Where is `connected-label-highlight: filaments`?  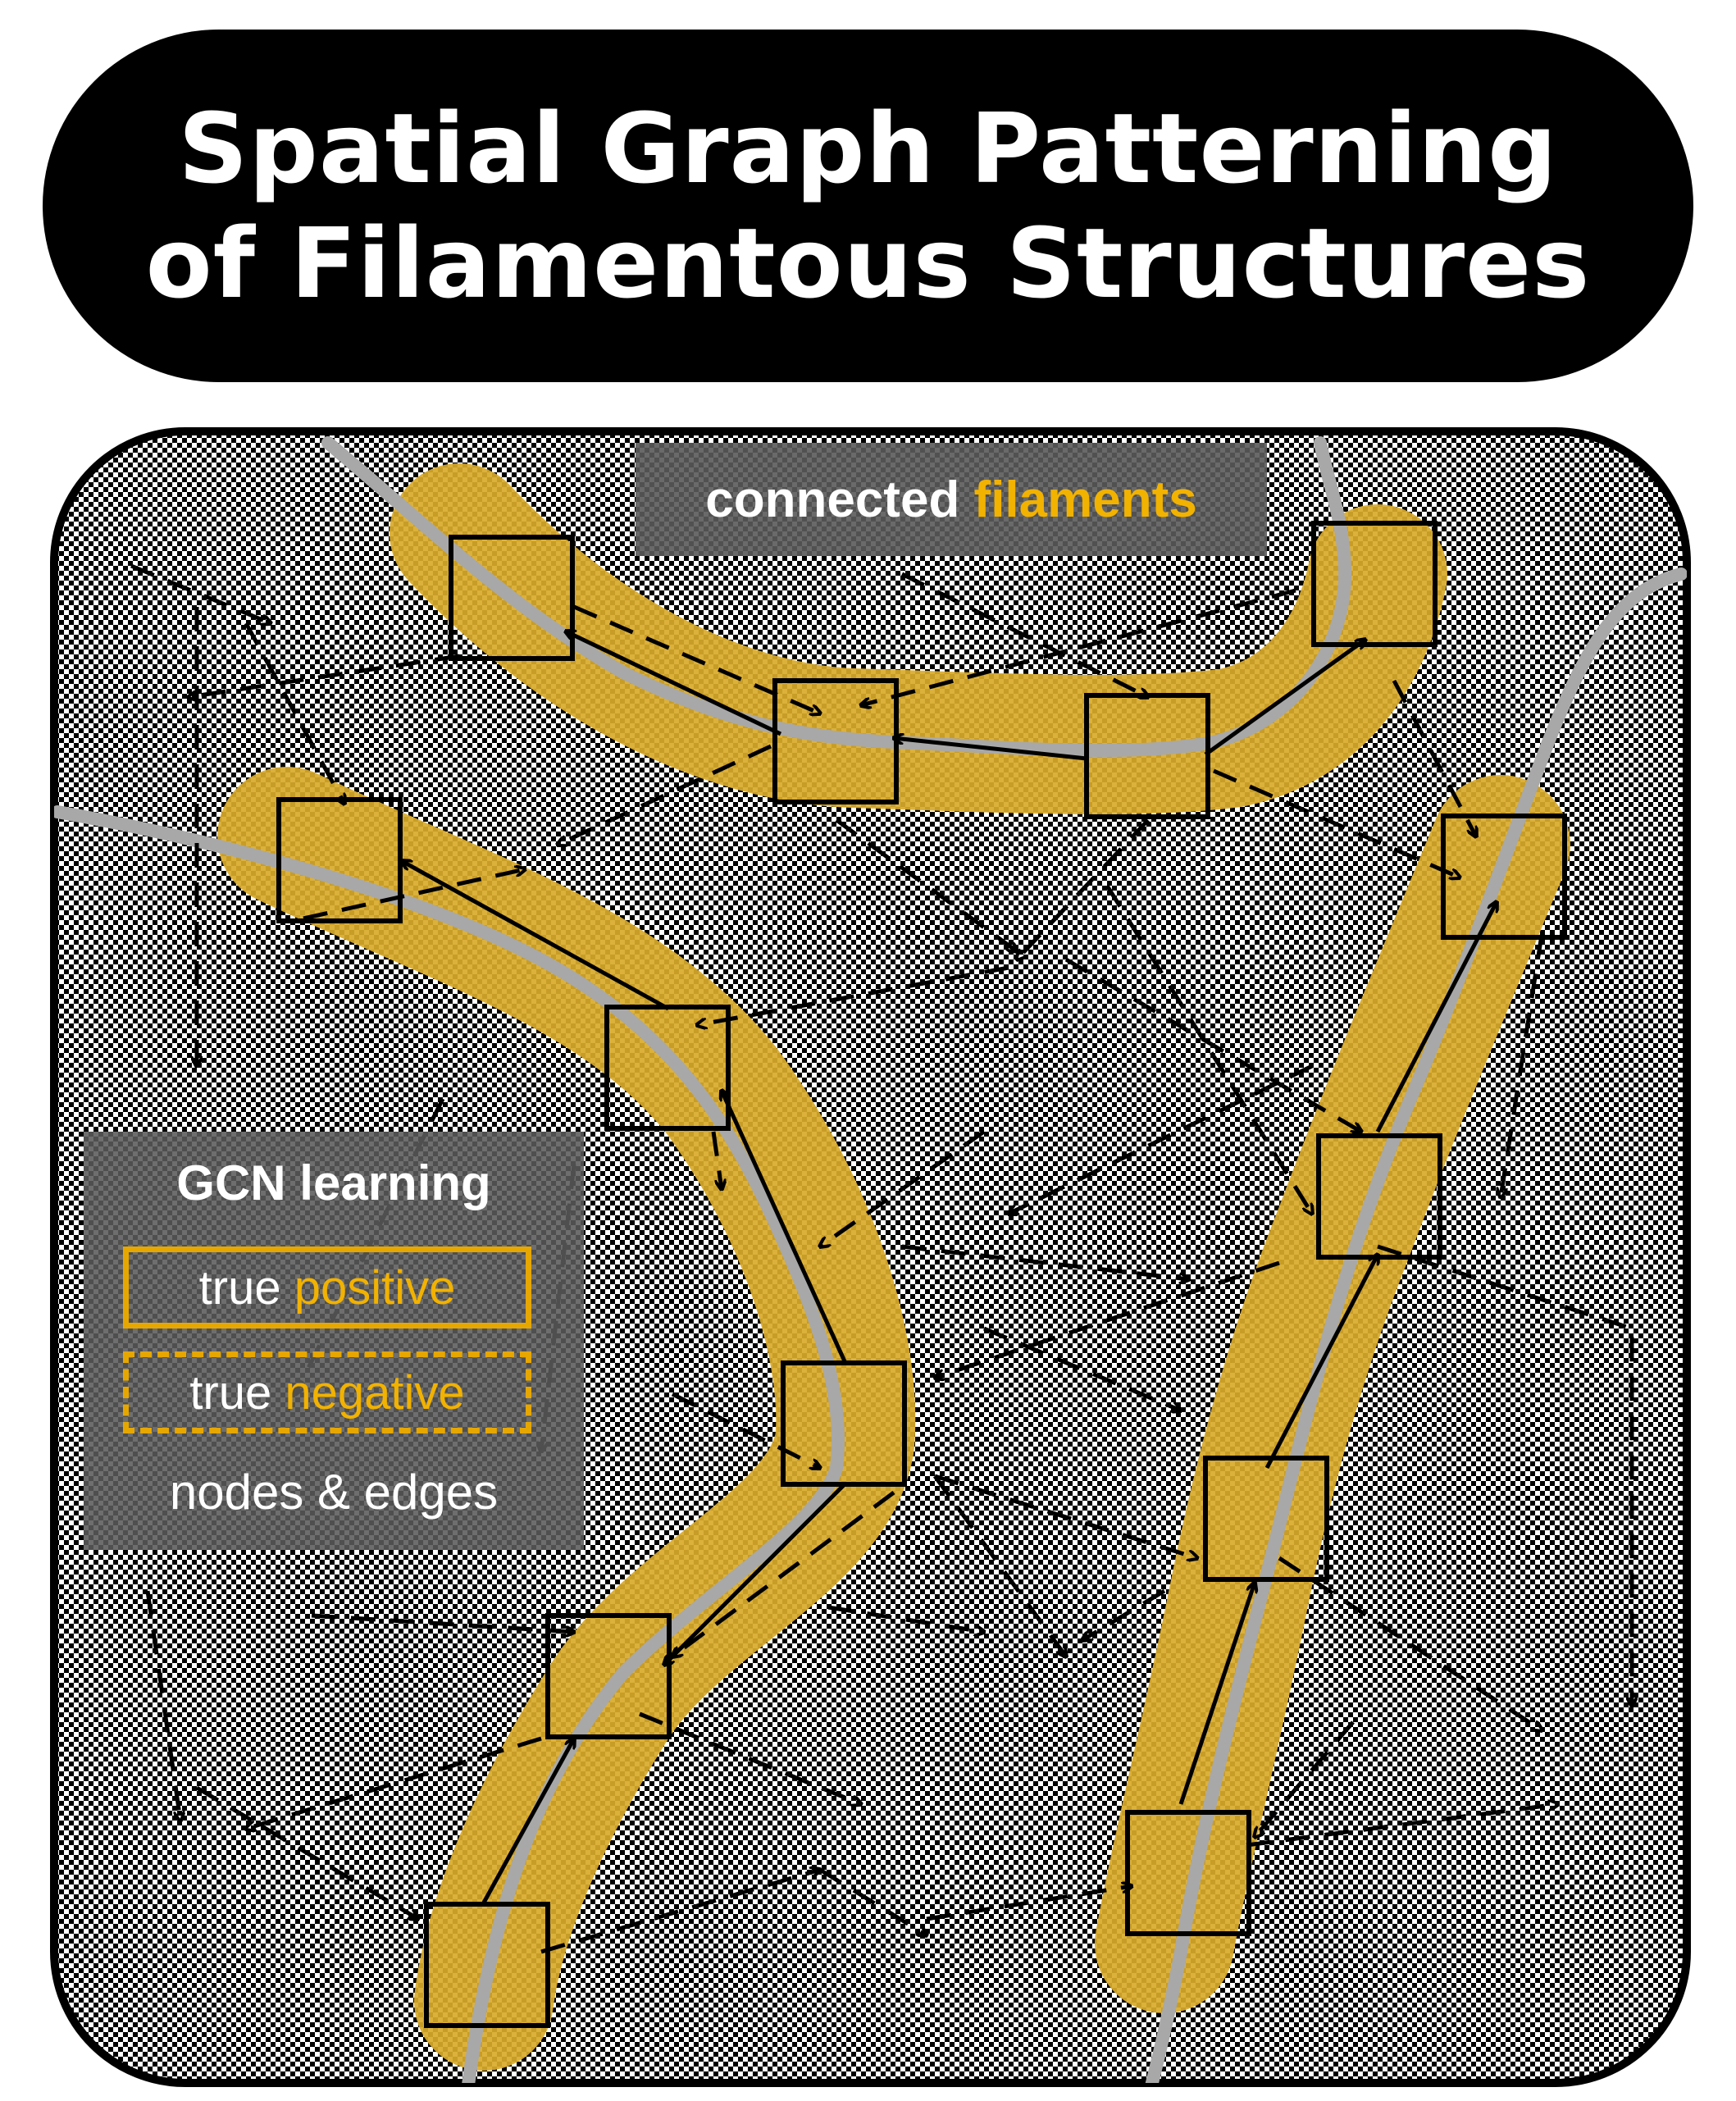
connected-label-highlight: filaments is located at coordinates (1085, 499).